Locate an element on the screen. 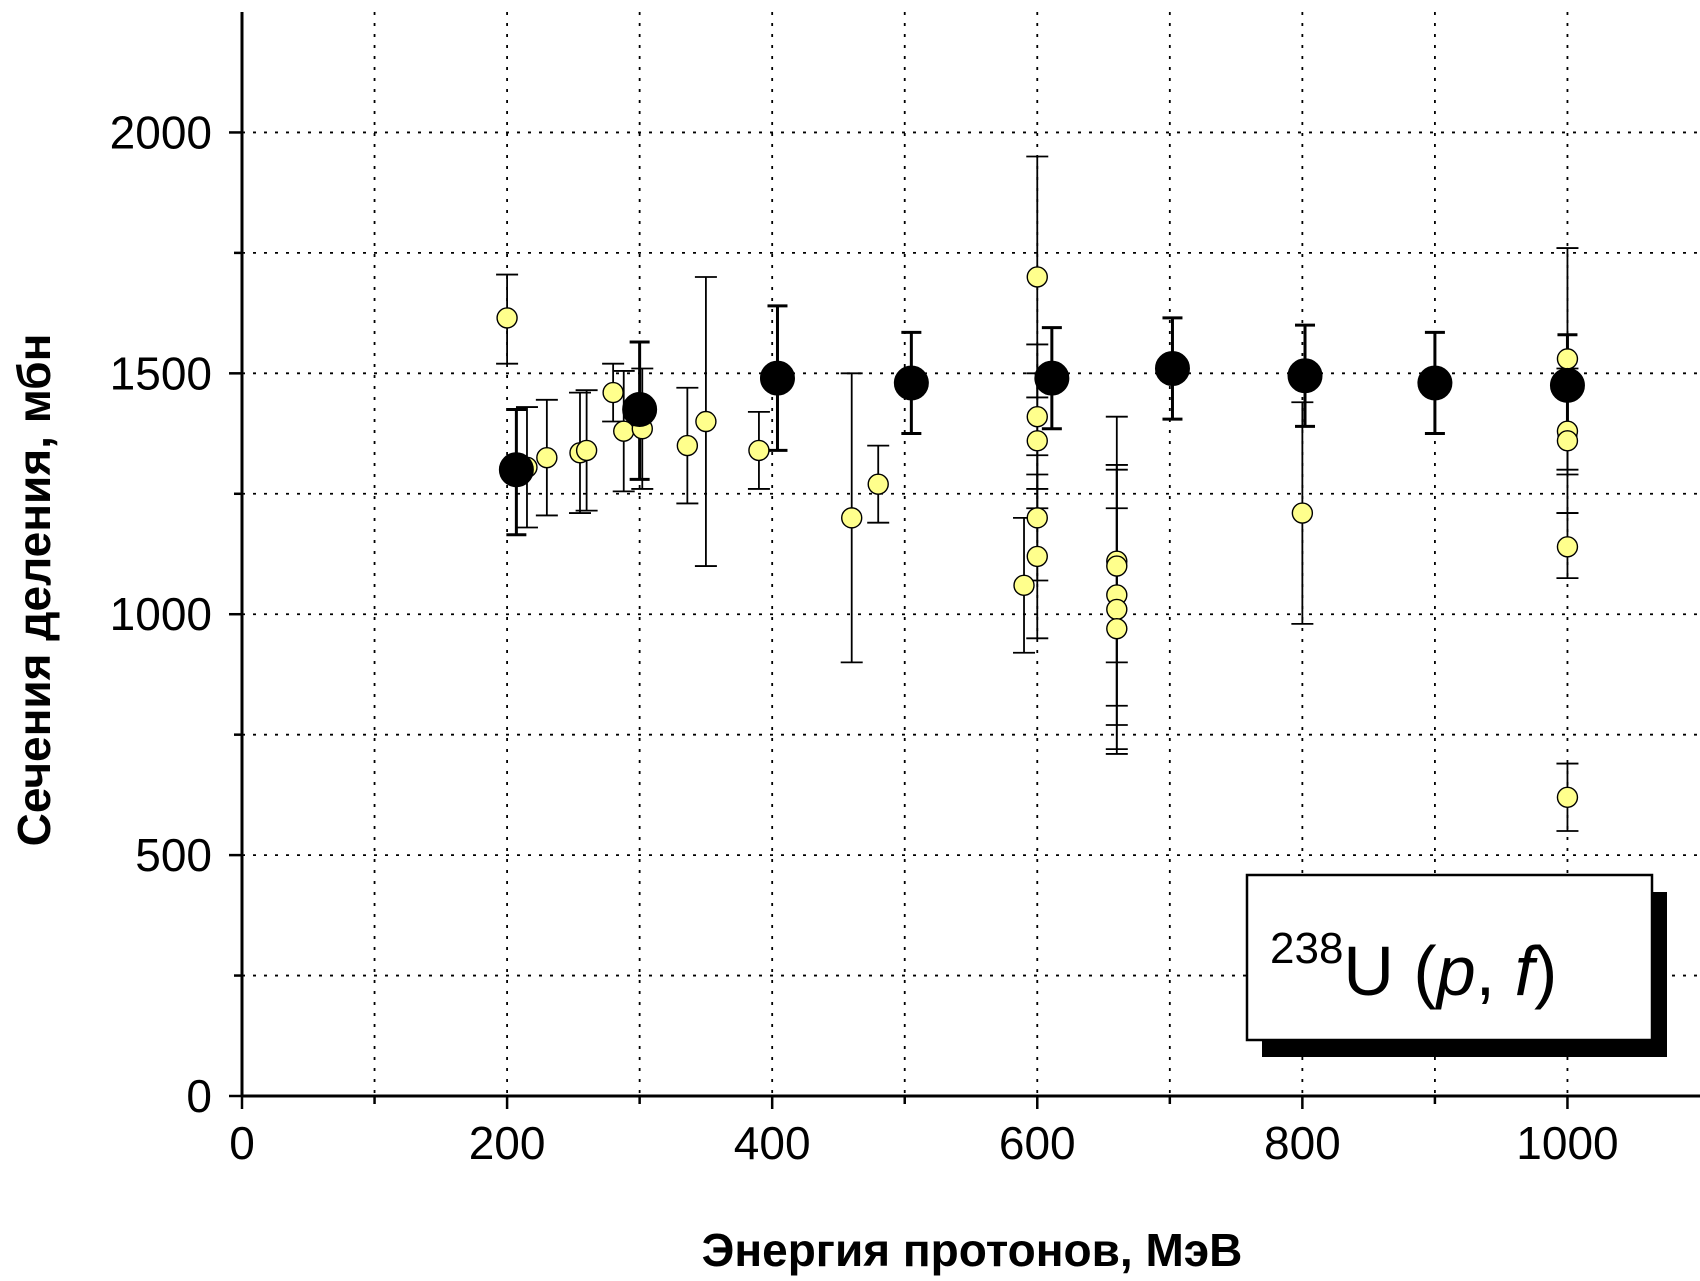 The height and width of the screenshot is (1281, 1700). annotation-close: ) is located at coordinates (1545, 971).